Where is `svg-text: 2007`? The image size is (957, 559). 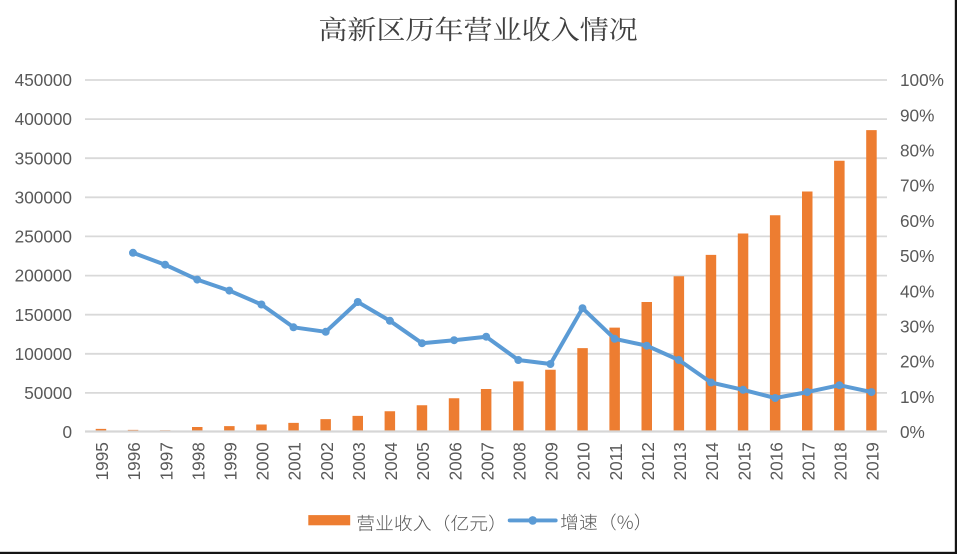
svg-text: 2007 is located at coordinates (487, 461).